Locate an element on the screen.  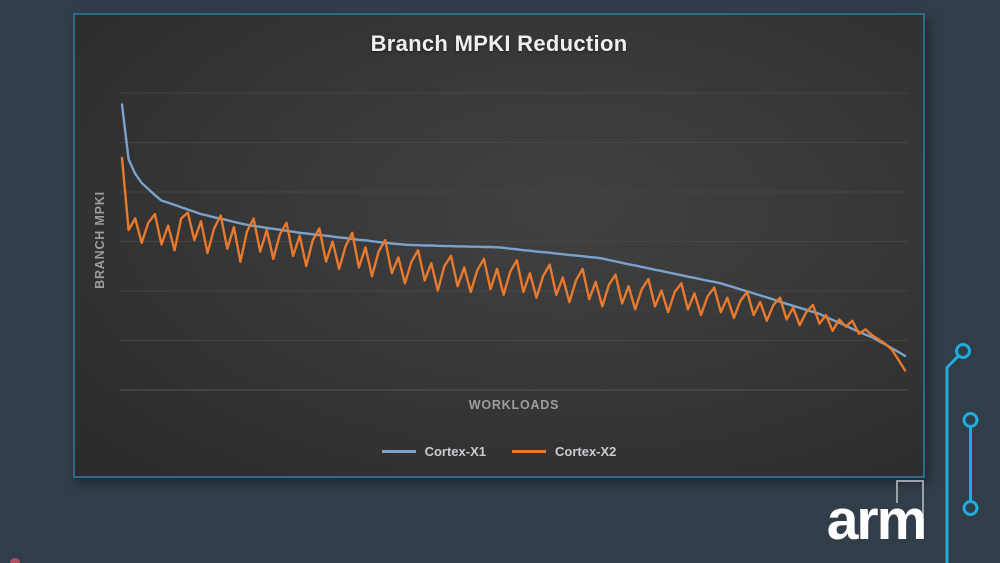
circuit-trace-short-icon is located at coordinates (970, 464).